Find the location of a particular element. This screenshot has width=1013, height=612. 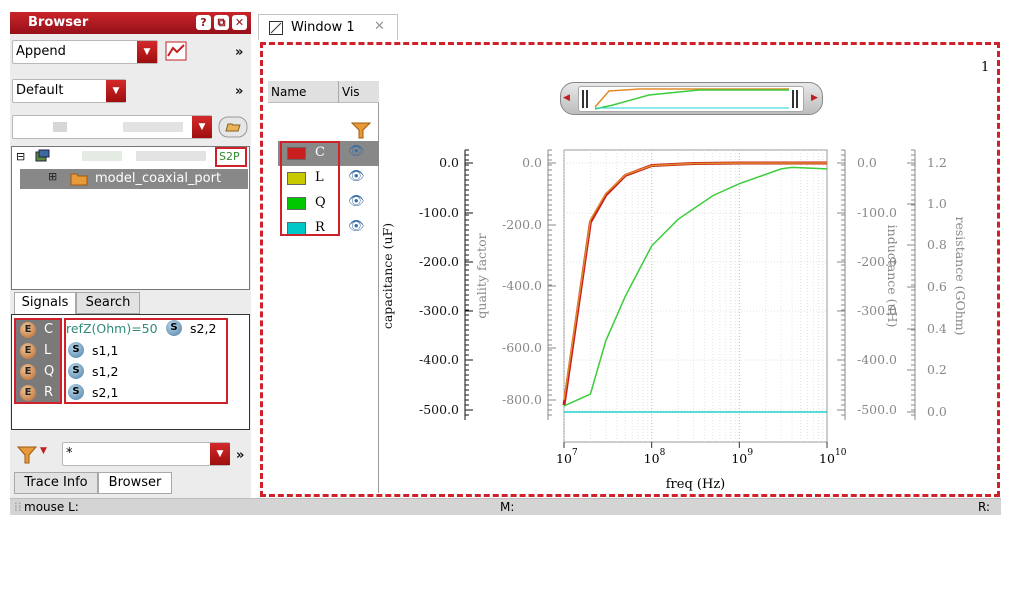

quality-factor-tick-label: -400.0 is located at coordinates (522, 285).